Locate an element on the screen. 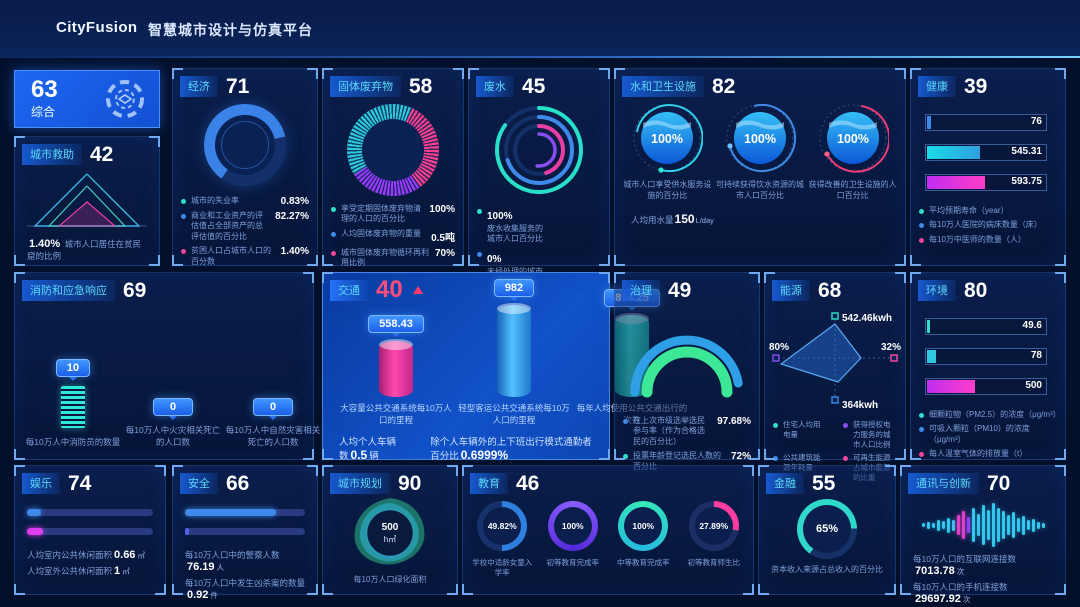  panel-score: 45 is located at coordinates (534, 86).